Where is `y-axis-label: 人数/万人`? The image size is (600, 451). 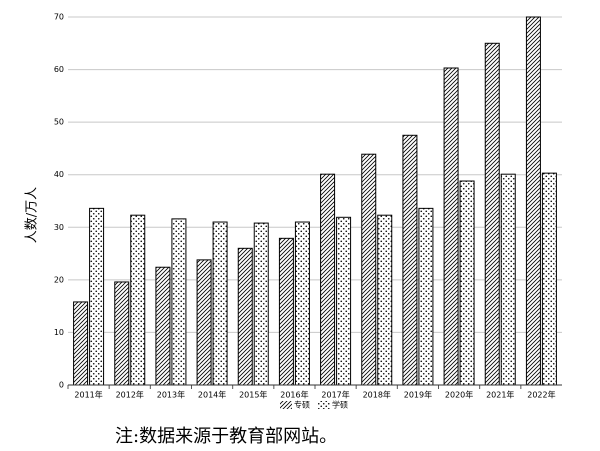
y-axis-label: 人数/万人 is located at coordinates (32, 215).